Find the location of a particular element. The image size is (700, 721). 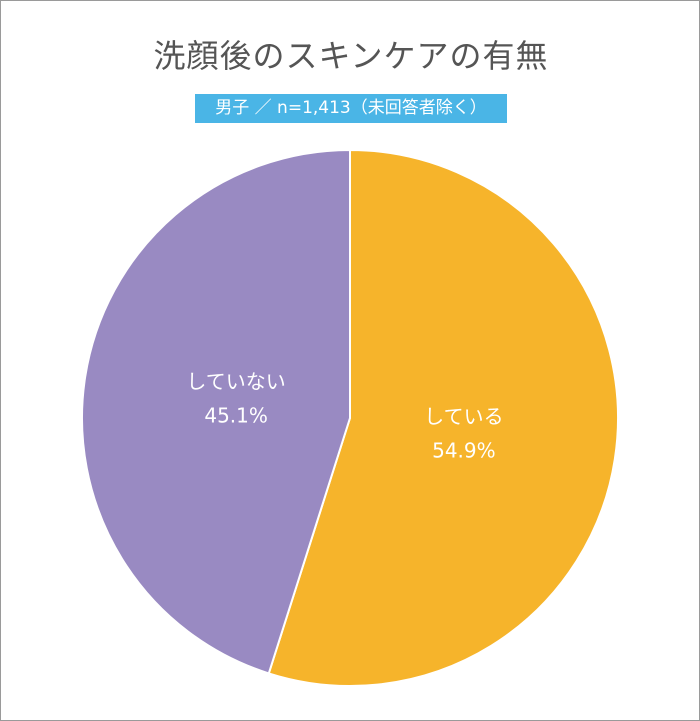

chart-title: 洗顔後のスキンケアの有無 is located at coordinates (351, 56).